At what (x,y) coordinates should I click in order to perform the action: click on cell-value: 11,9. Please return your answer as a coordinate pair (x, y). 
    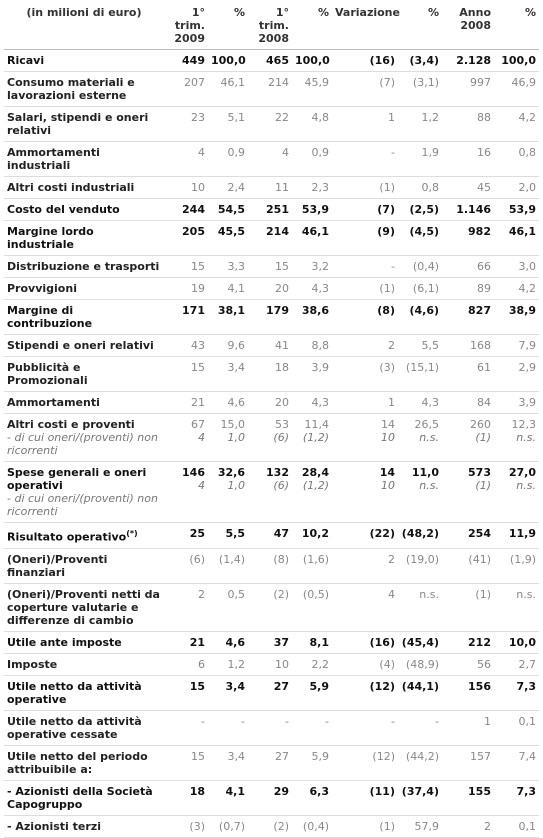
    Looking at the image, I should click on (522, 533).